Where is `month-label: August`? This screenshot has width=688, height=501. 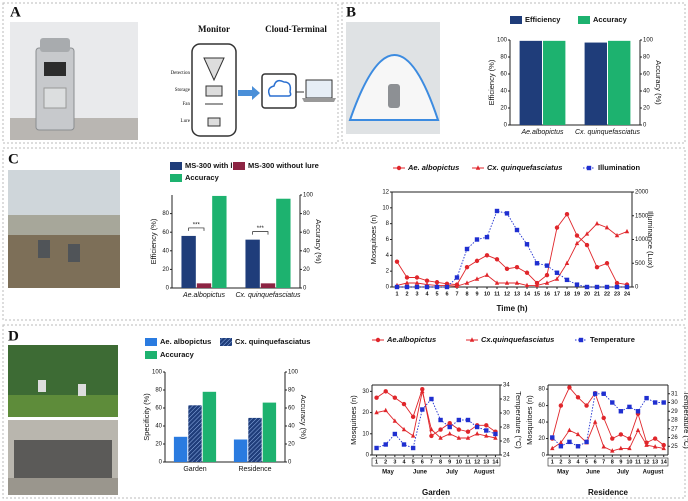
month-label: August is located at coordinates (653, 473).